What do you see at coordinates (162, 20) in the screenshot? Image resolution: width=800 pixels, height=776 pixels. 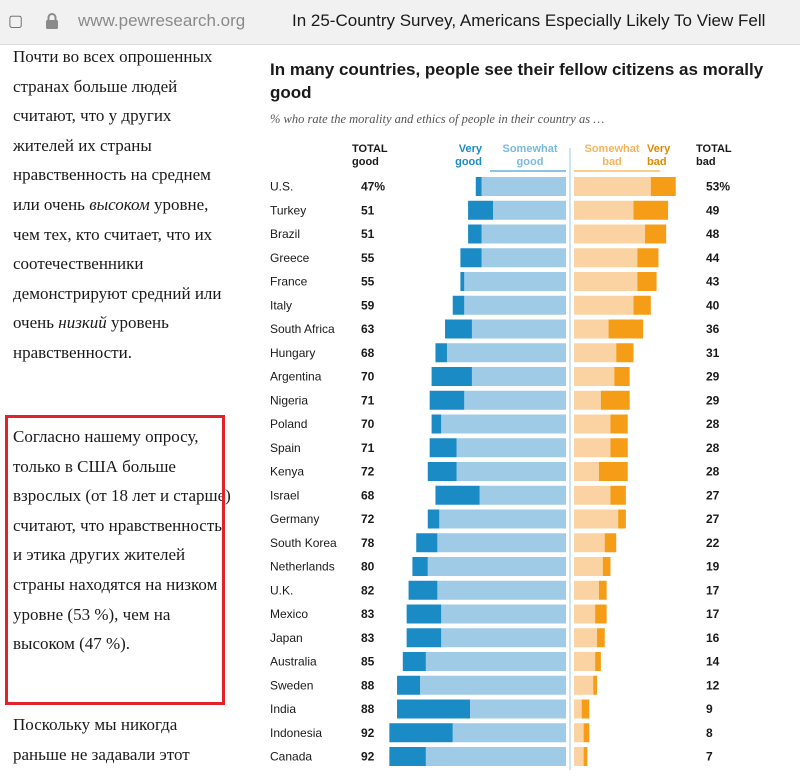 I see `url-domain: www.pewresearch.org` at bounding box center [162, 20].